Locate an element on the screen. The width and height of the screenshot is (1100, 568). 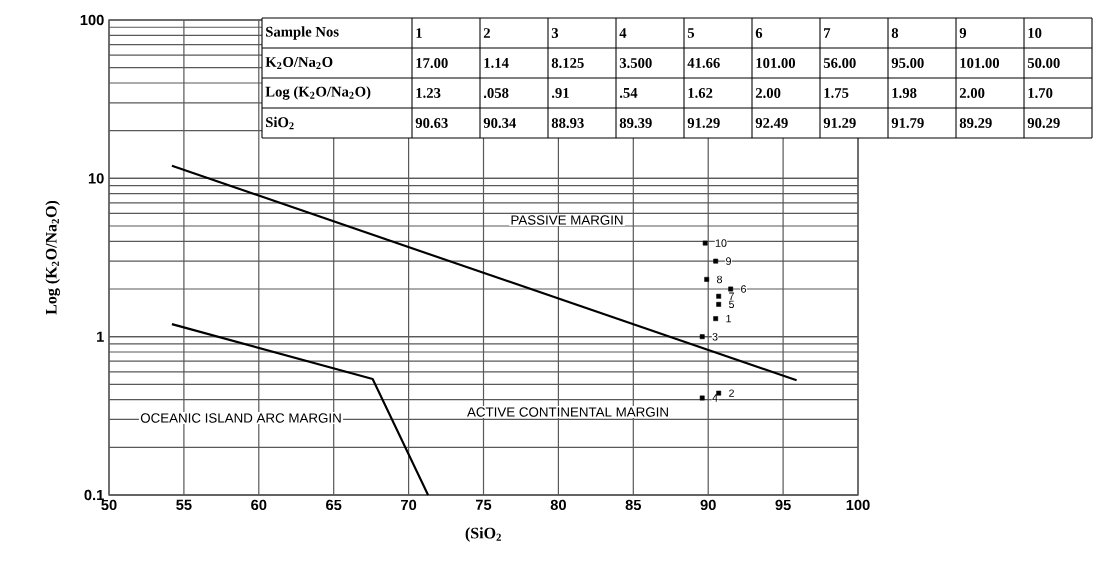
annotation: 88.93 is located at coordinates (567, 123).